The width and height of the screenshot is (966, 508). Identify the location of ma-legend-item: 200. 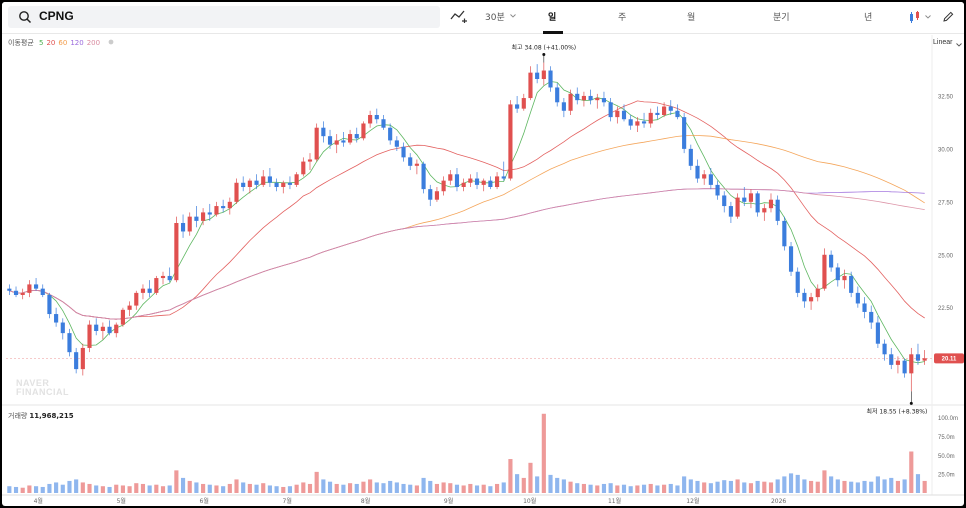
(93, 43).